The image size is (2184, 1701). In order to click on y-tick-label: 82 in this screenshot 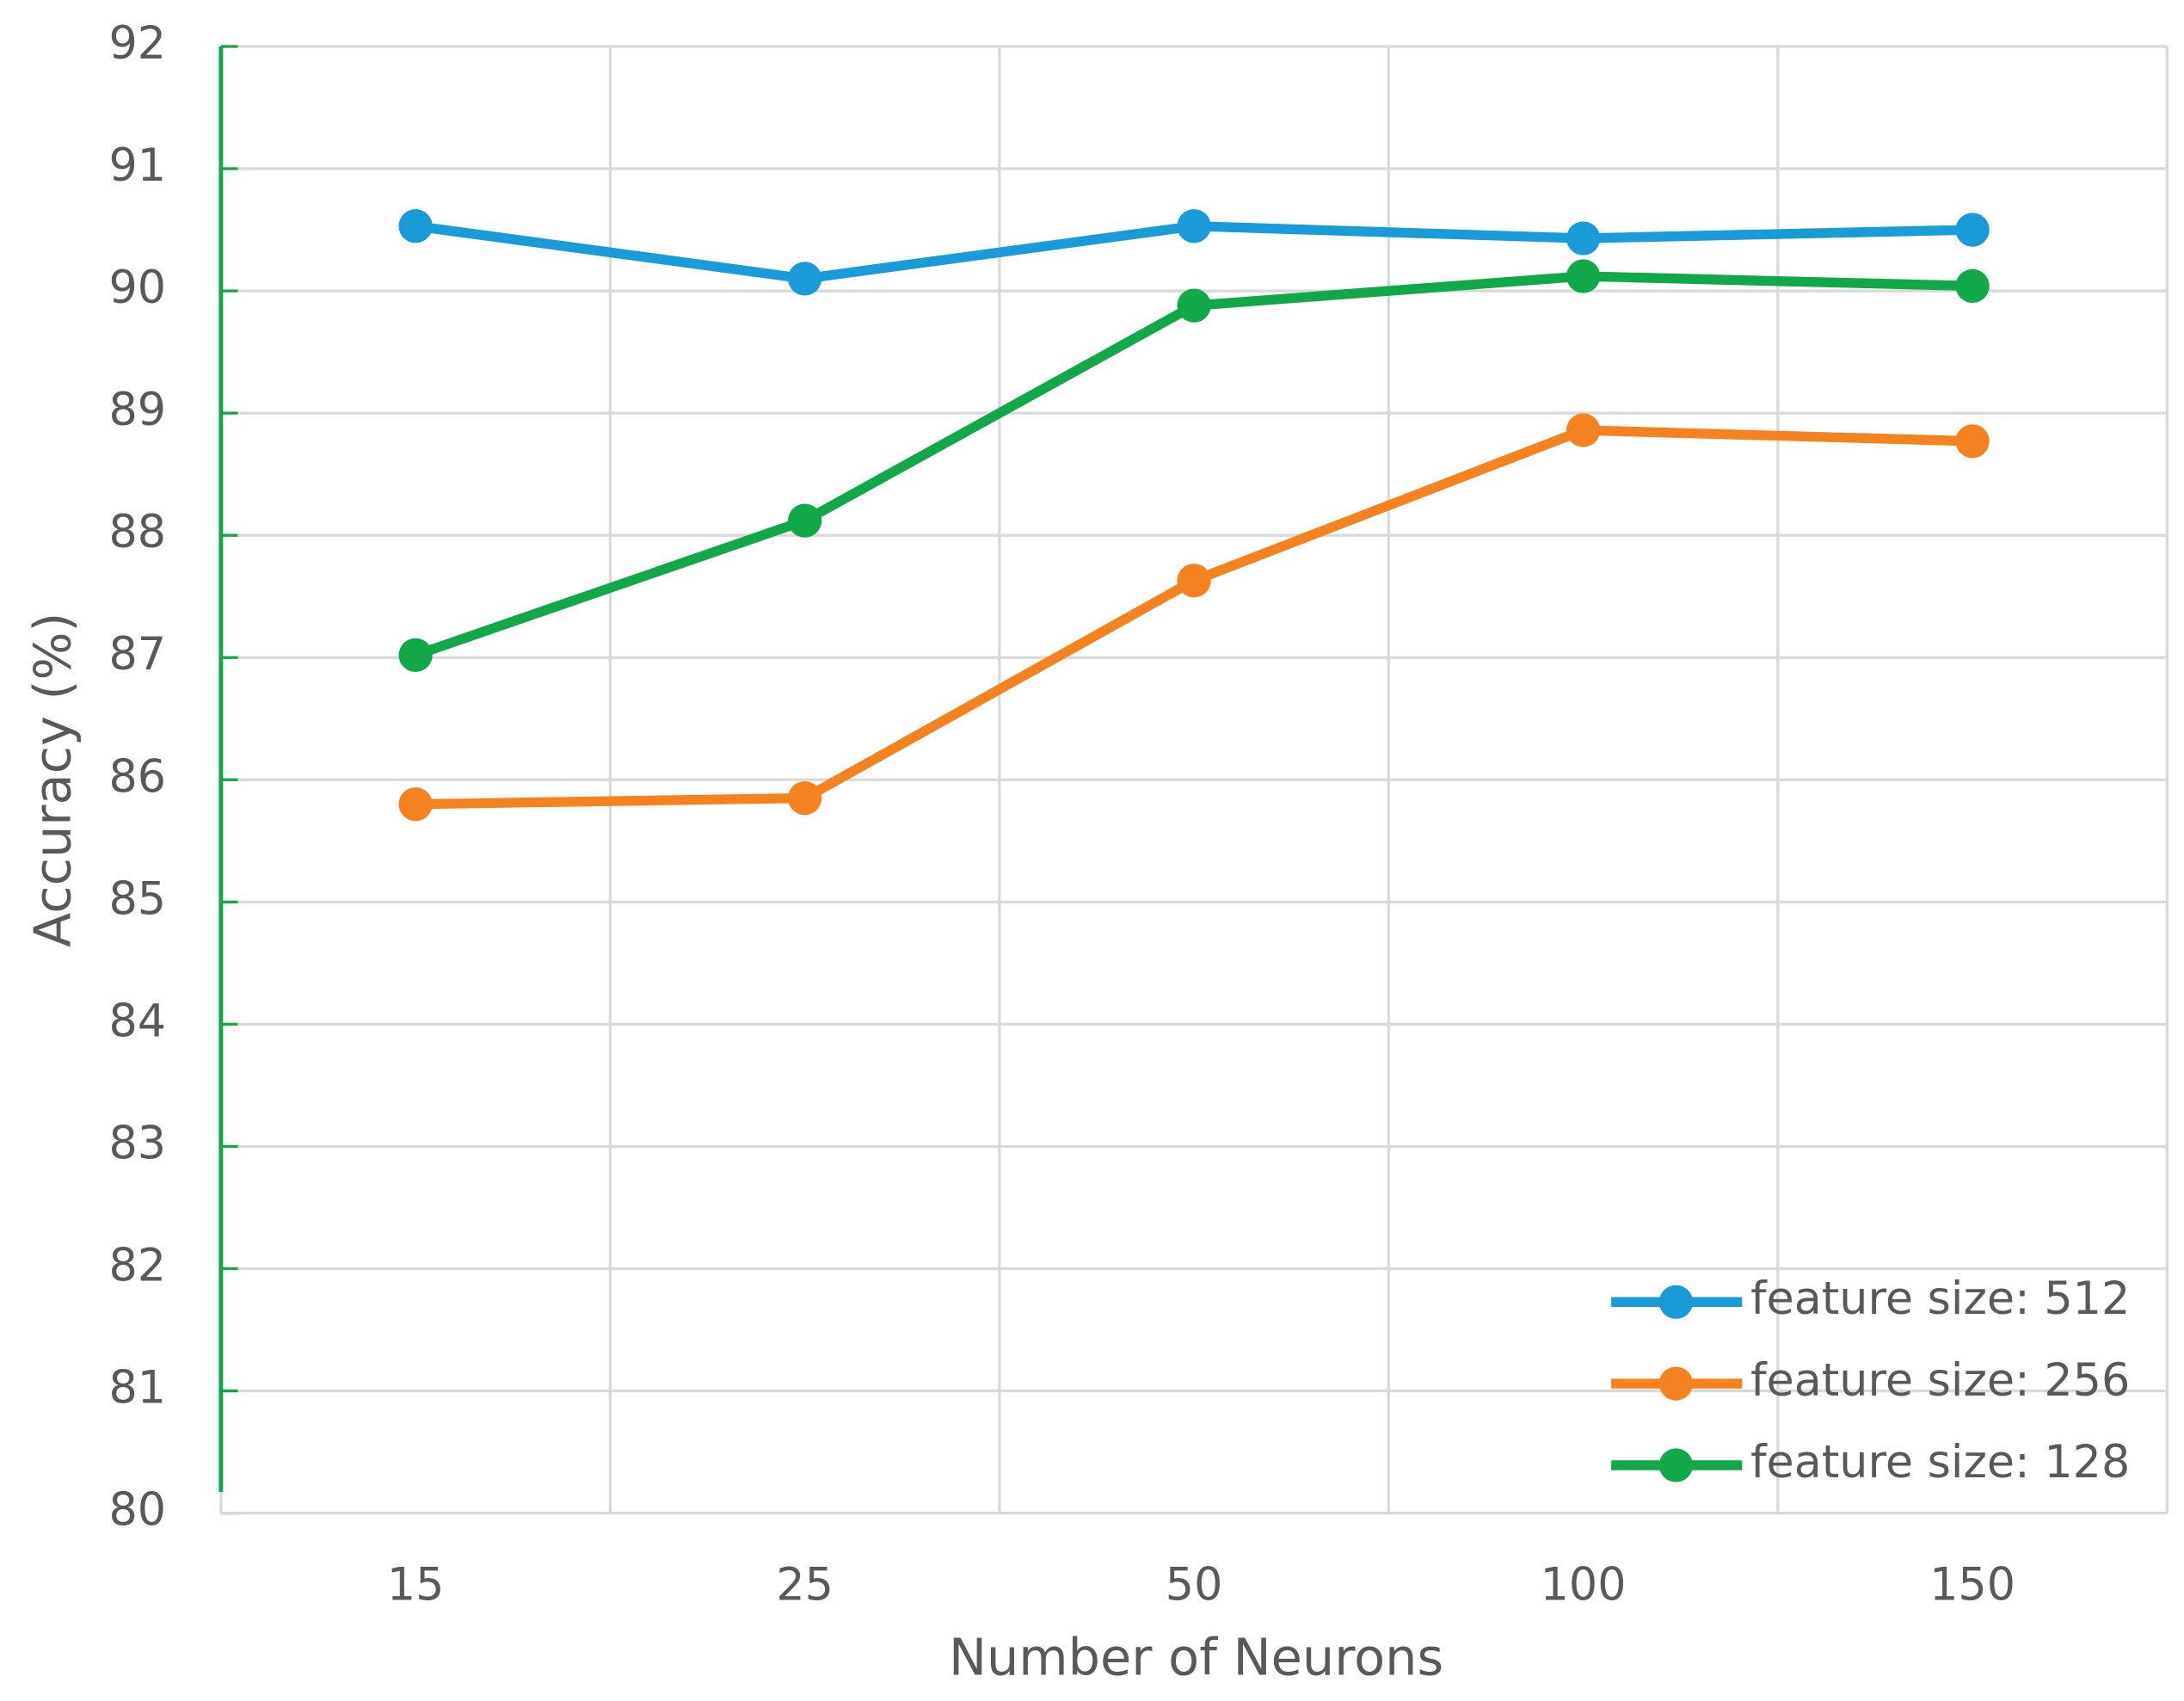, I will do `click(137, 1266)`.